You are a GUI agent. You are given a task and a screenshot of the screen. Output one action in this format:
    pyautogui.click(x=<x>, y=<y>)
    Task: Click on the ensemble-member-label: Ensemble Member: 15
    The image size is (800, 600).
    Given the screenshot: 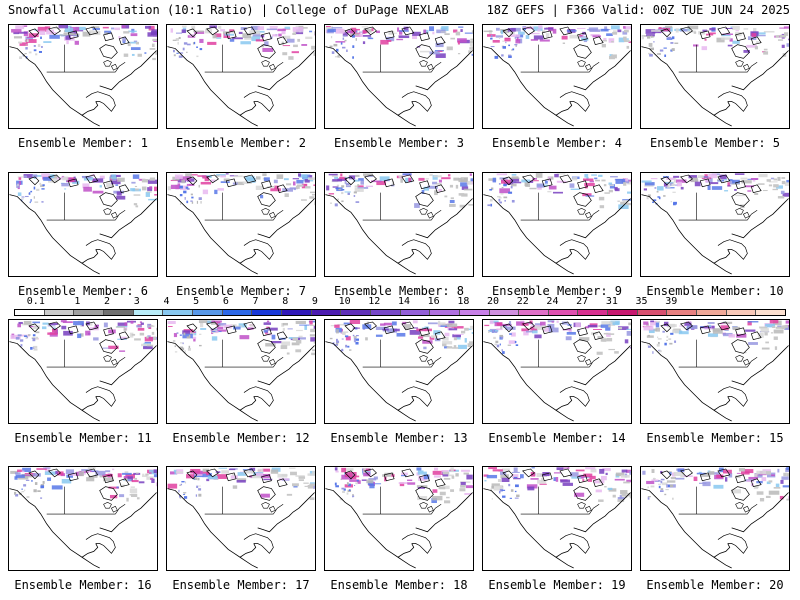 What is the action you would take?
    pyautogui.click(x=715, y=438)
    